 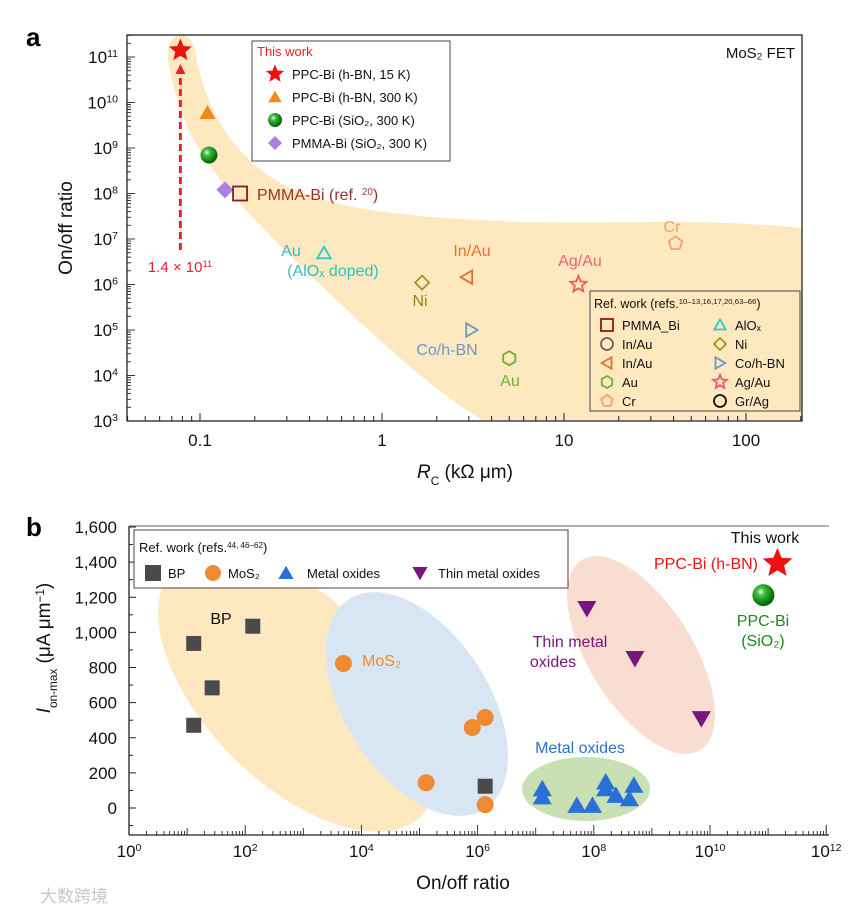 What do you see at coordinates (466, 277) in the screenshot?
I see `data-point-tri-left` at bounding box center [466, 277].